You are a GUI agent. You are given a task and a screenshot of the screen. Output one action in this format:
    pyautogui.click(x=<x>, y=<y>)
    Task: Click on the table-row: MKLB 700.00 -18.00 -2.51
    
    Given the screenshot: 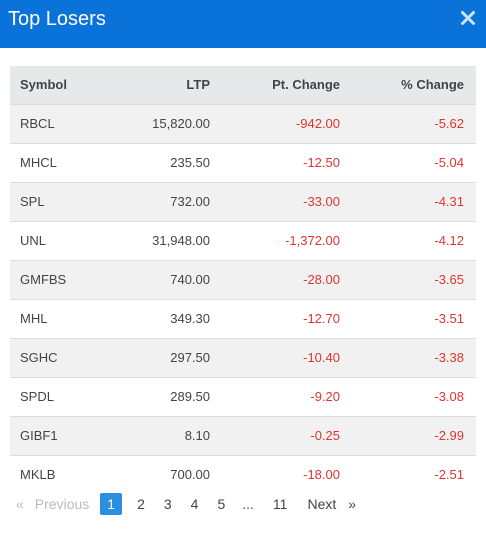 What is the action you would take?
    pyautogui.click(x=243, y=474)
    